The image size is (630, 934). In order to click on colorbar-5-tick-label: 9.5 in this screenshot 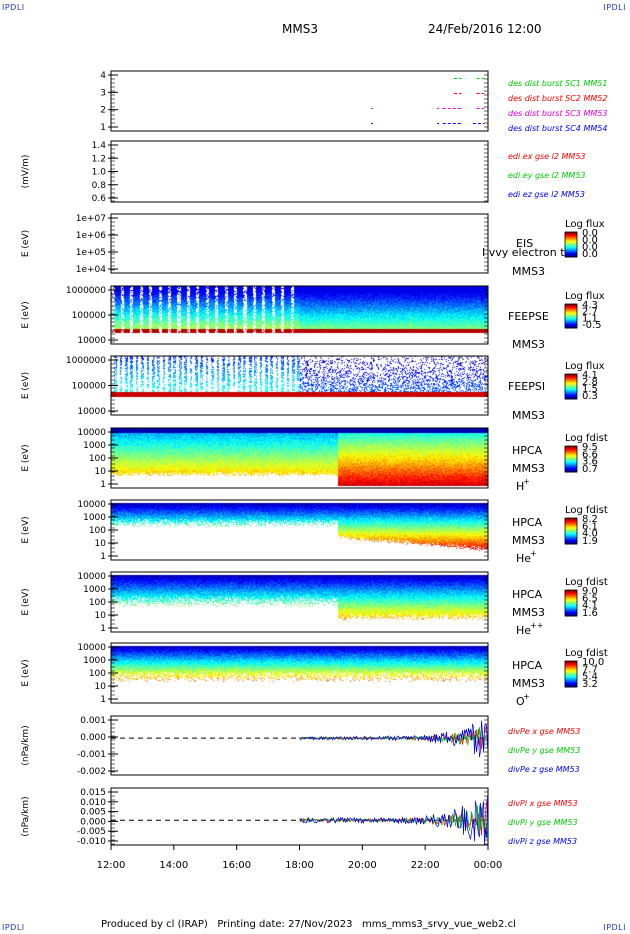, I will do `click(590, 447)`.